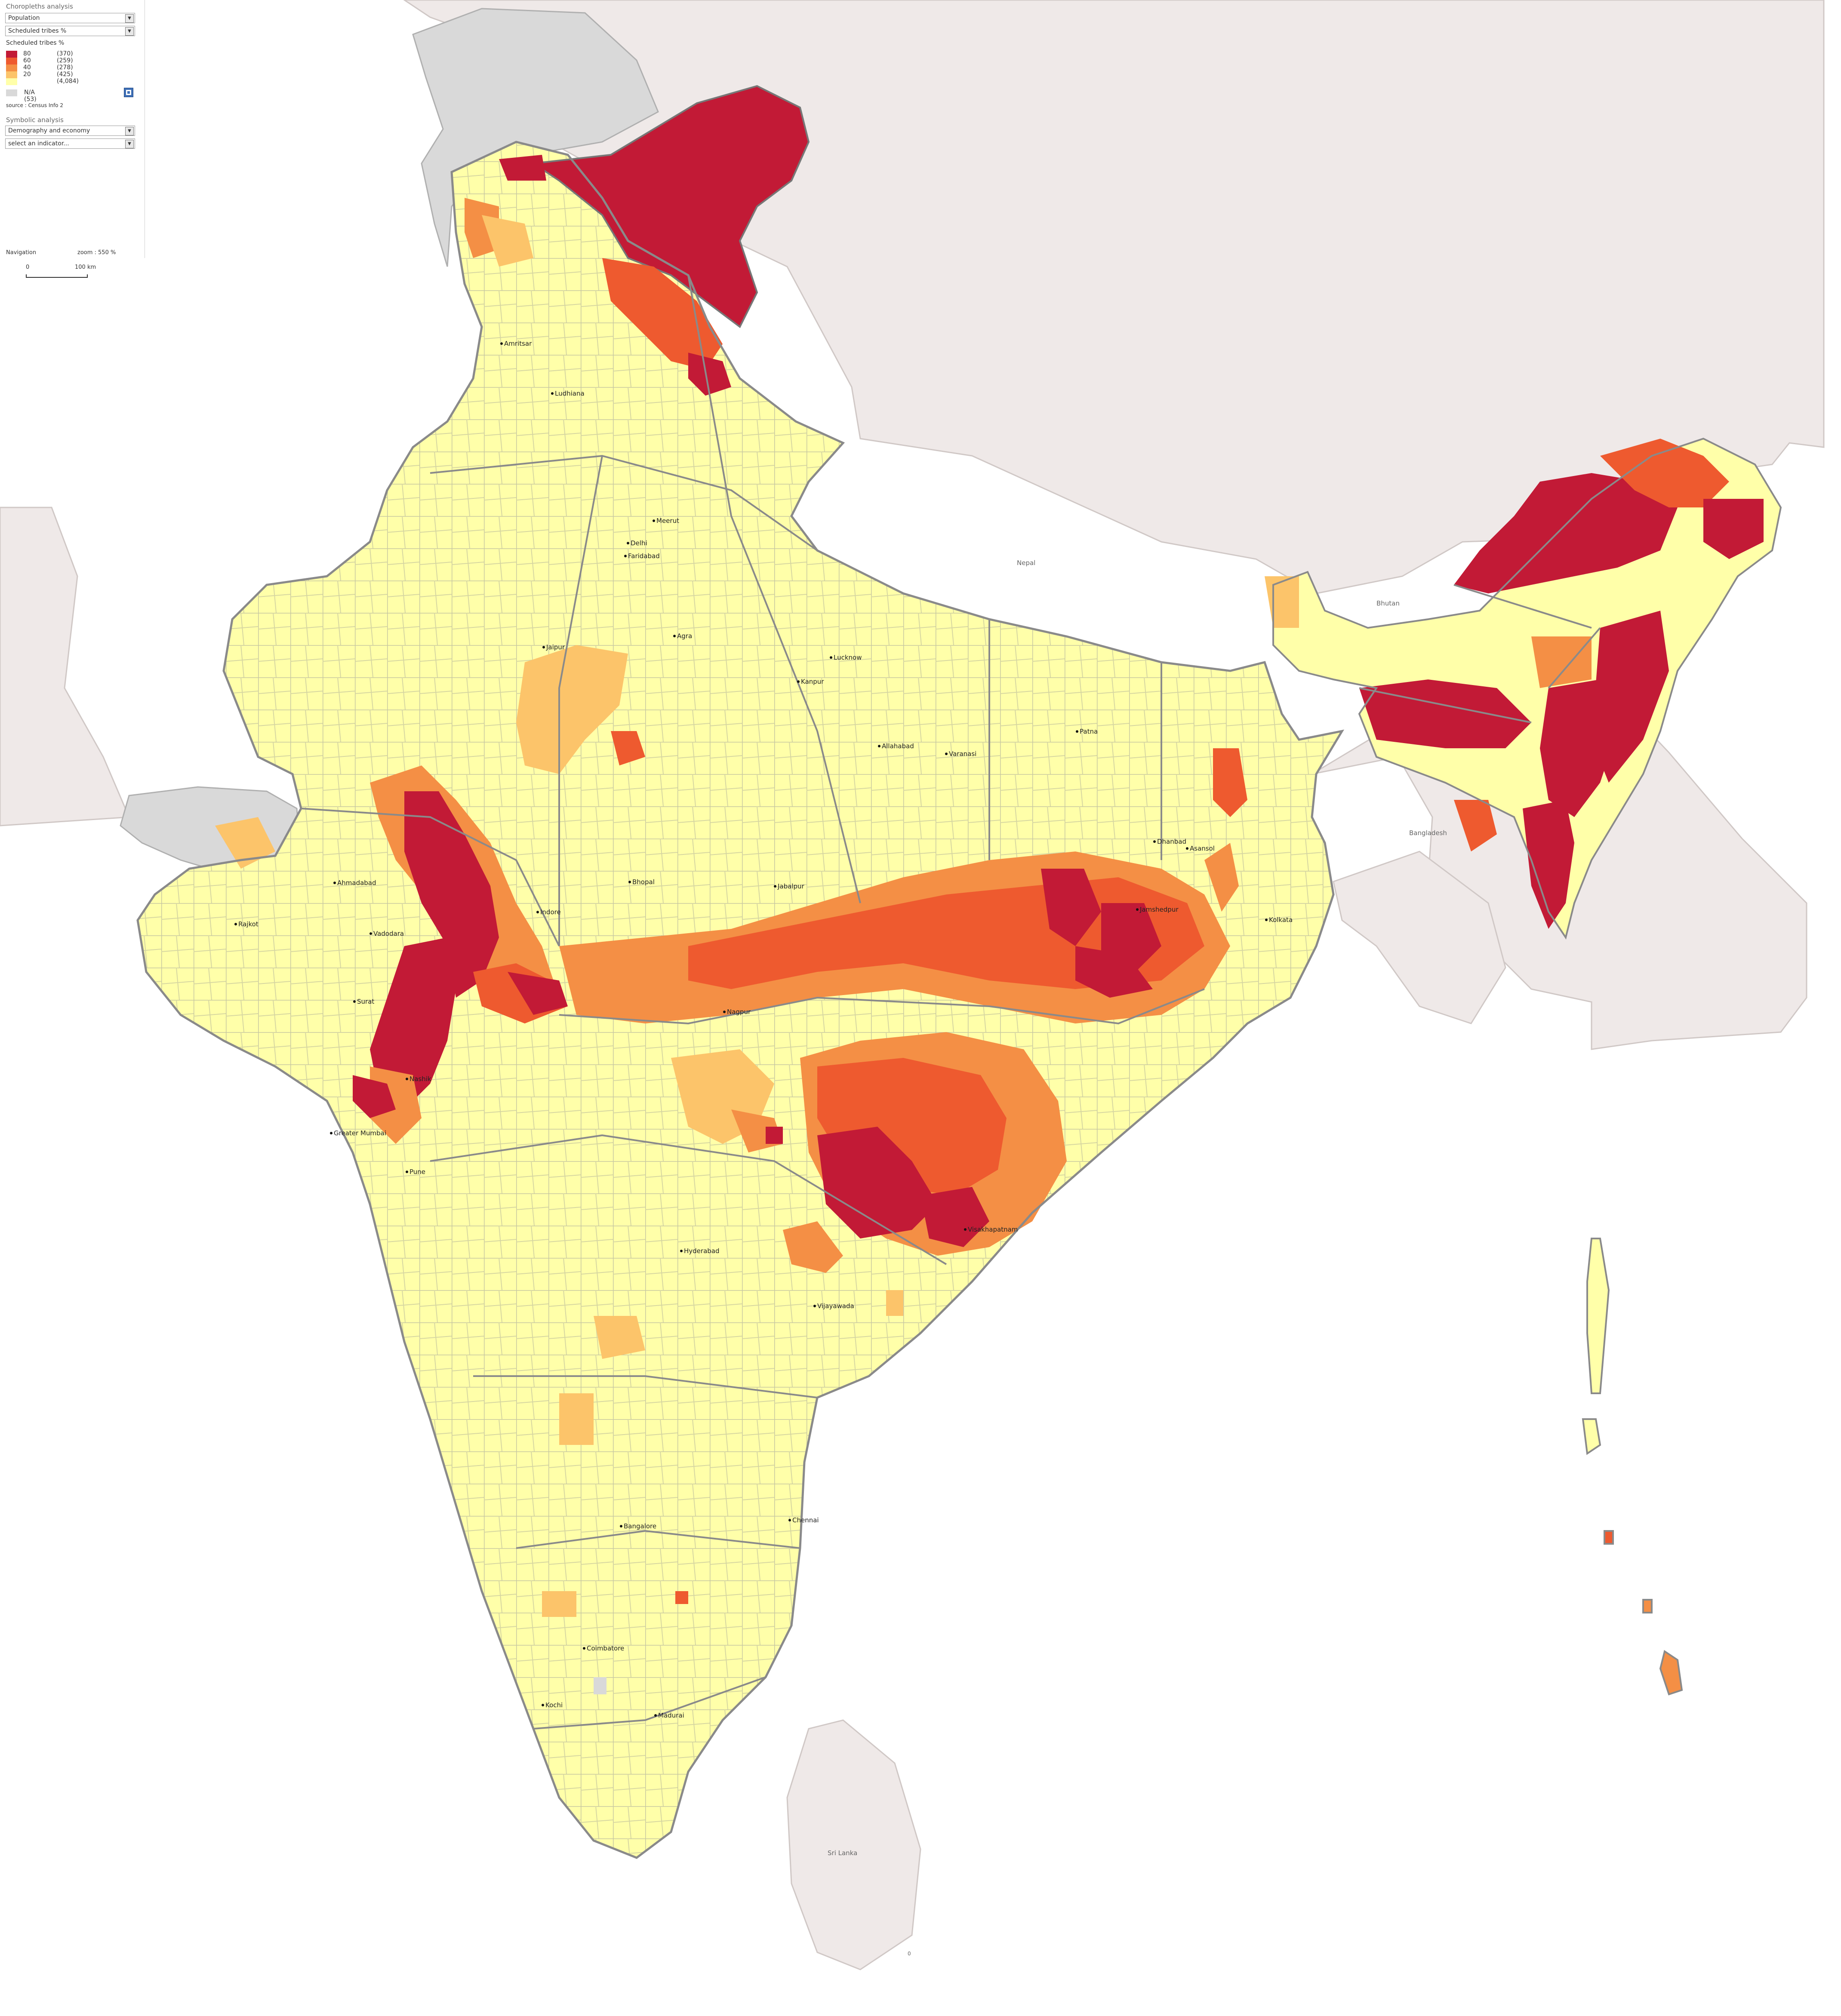 The height and width of the screenshot is (2016, 1841). I want to click on city-label-ludhiana: Ludhiana, so click(568, 394).